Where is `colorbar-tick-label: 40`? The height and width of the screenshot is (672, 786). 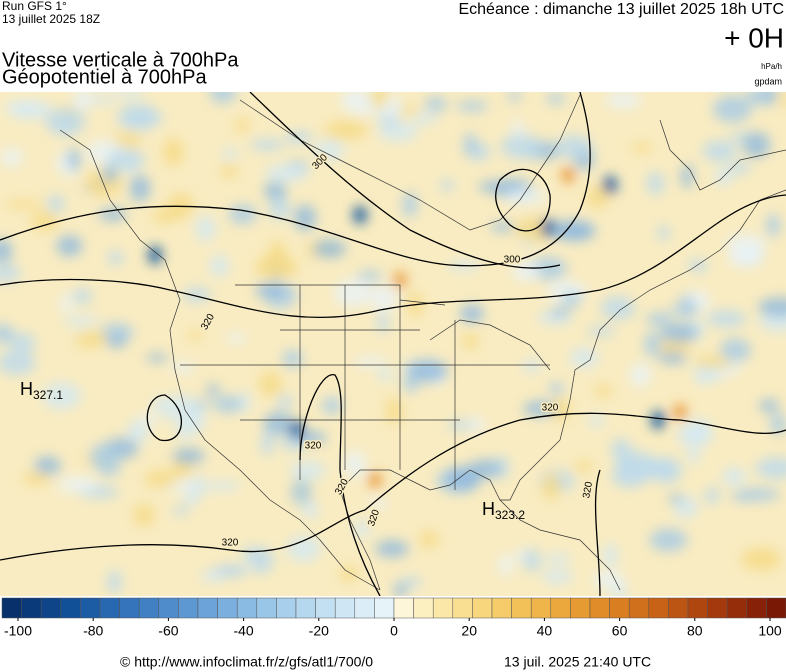 colorbar-tick-label: 40 is located at coordinates (545, 631).